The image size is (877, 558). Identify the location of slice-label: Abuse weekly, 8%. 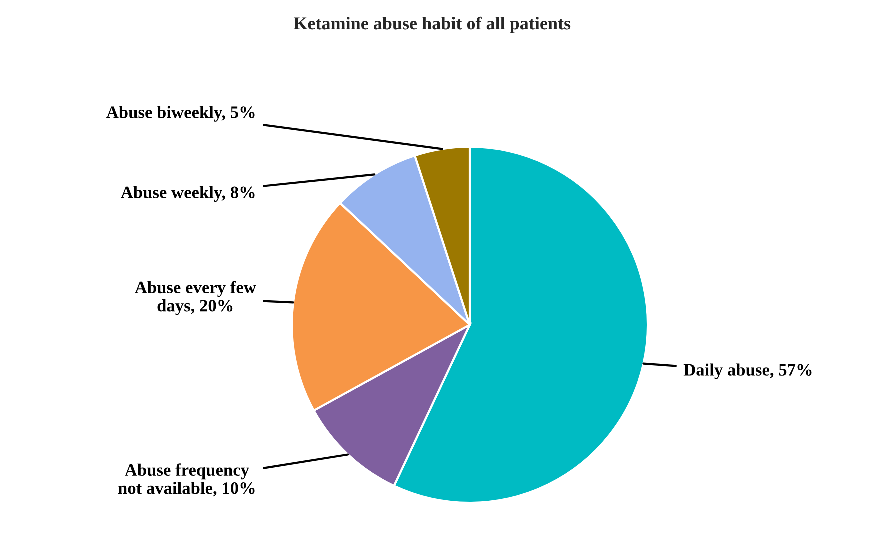
(188, 194).